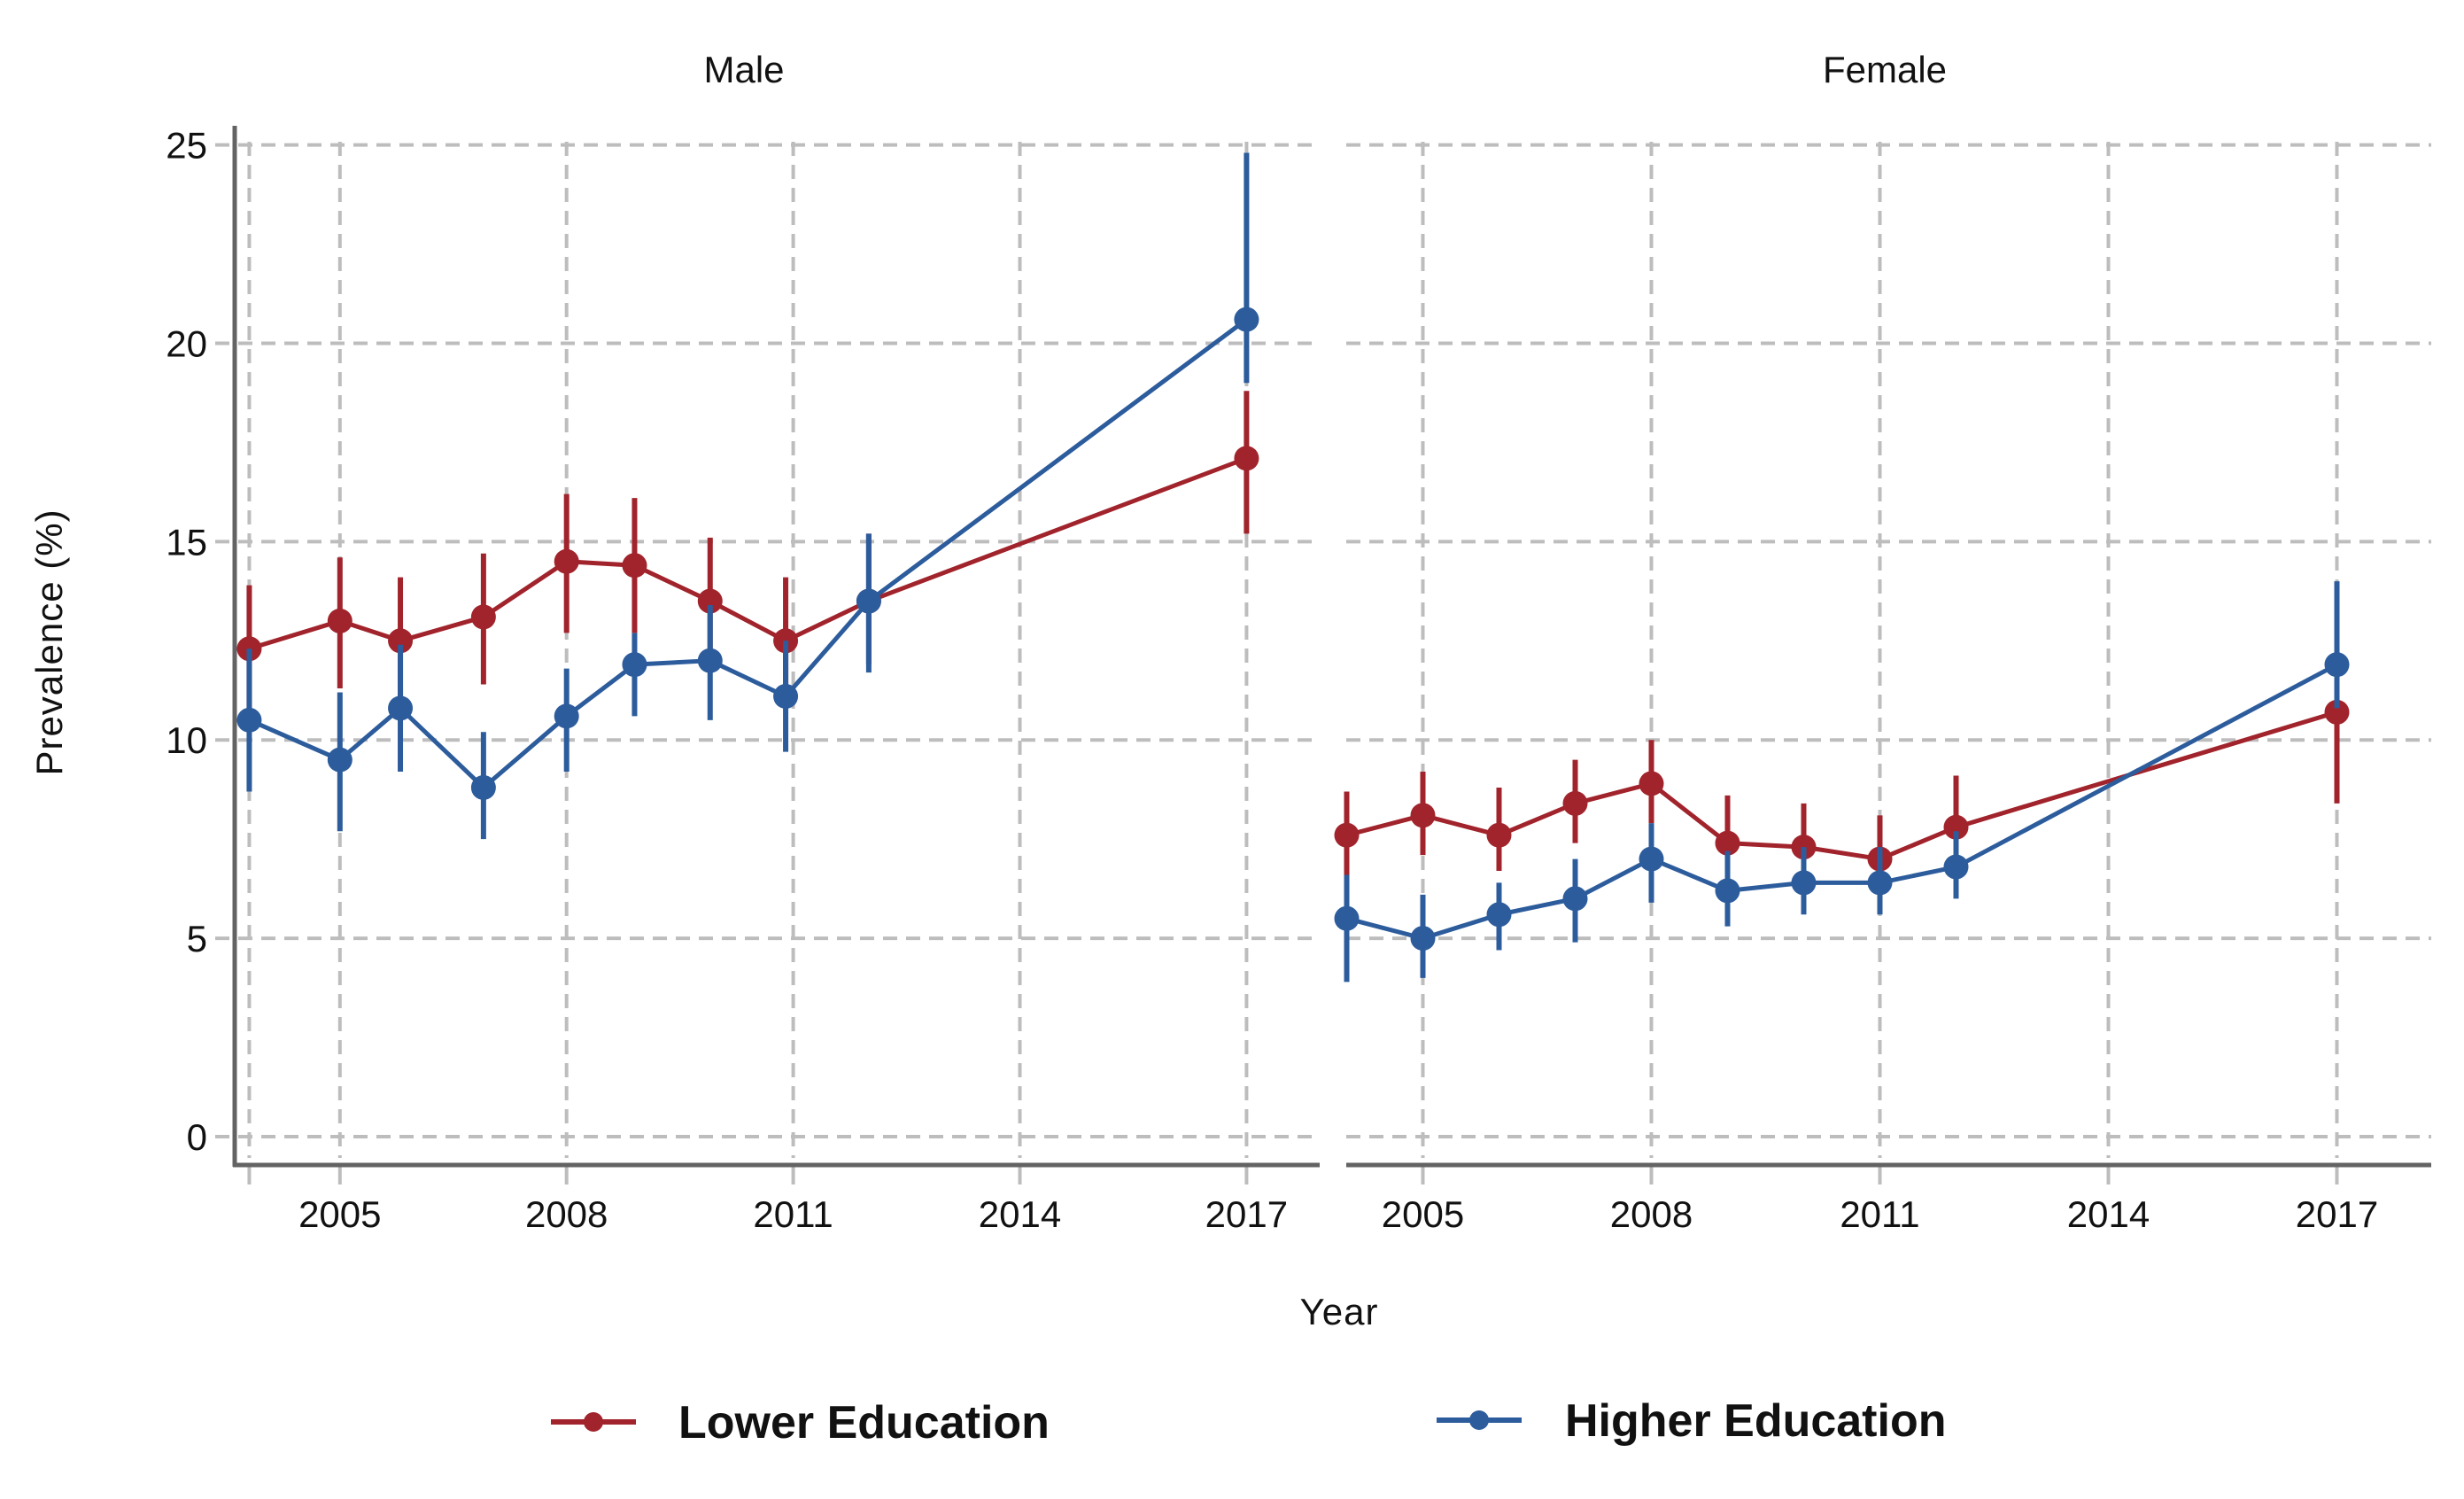 This screenshot has height=1499, width=2464. I want to click on x-tick-labels-female: 2005 2008 2011 2014 2017, so click(1880, 1214).